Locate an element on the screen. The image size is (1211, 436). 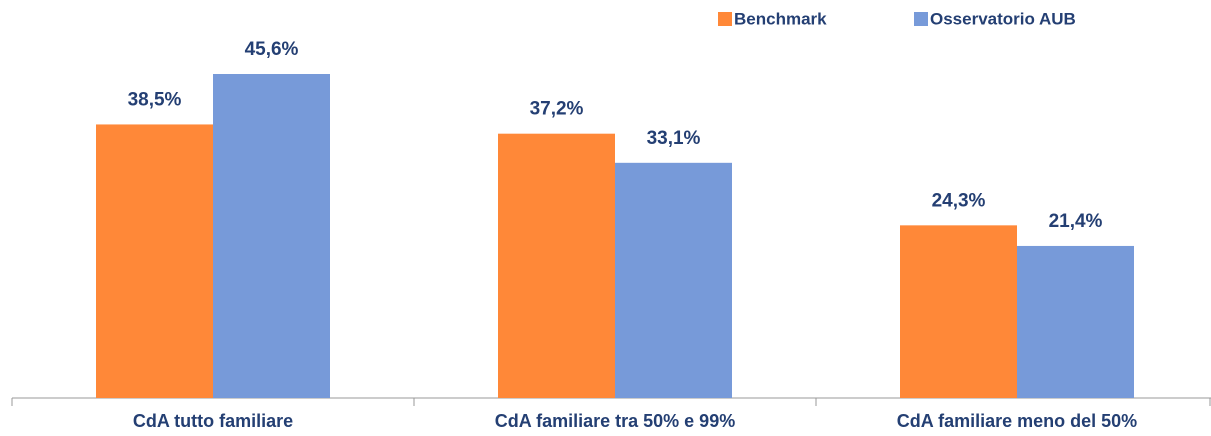
value-label: 21,4% is located at coordinates (1076, 221).